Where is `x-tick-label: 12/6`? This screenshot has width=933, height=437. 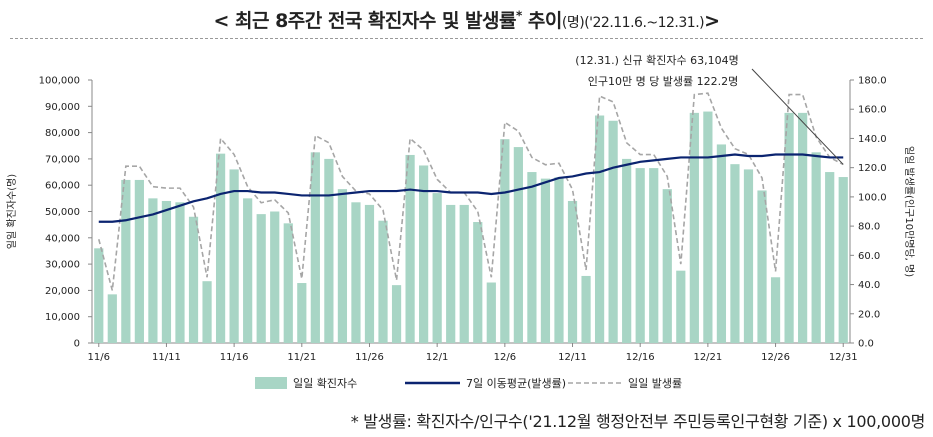
x-tick-label: 12/6 is located at coordinates (505, 357).